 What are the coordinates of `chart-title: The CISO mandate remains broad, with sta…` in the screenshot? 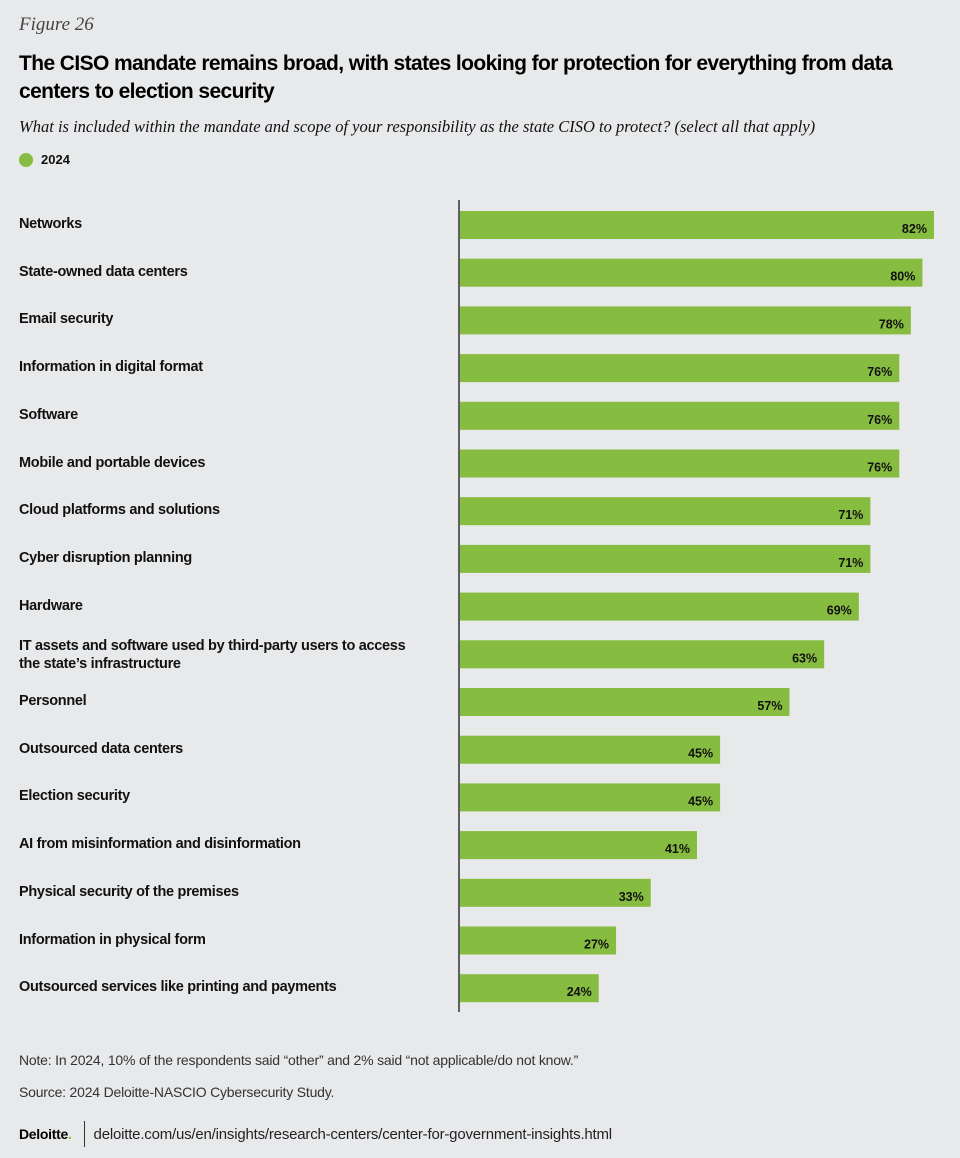 It's located at (456, 77).